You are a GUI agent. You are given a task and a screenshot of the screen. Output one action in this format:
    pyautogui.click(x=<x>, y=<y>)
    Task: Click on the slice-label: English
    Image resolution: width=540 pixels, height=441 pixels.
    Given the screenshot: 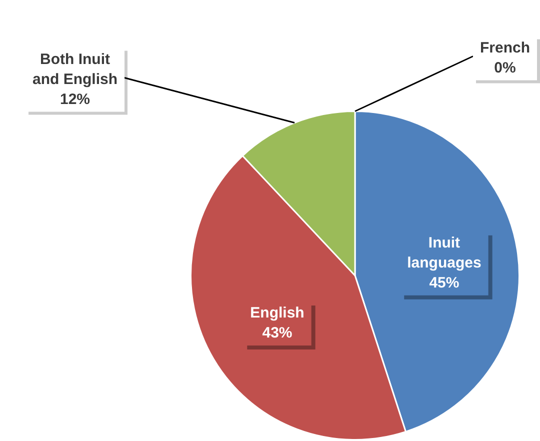 What is the action you would take?
    pyautogui.click(x=277, y=313)
    